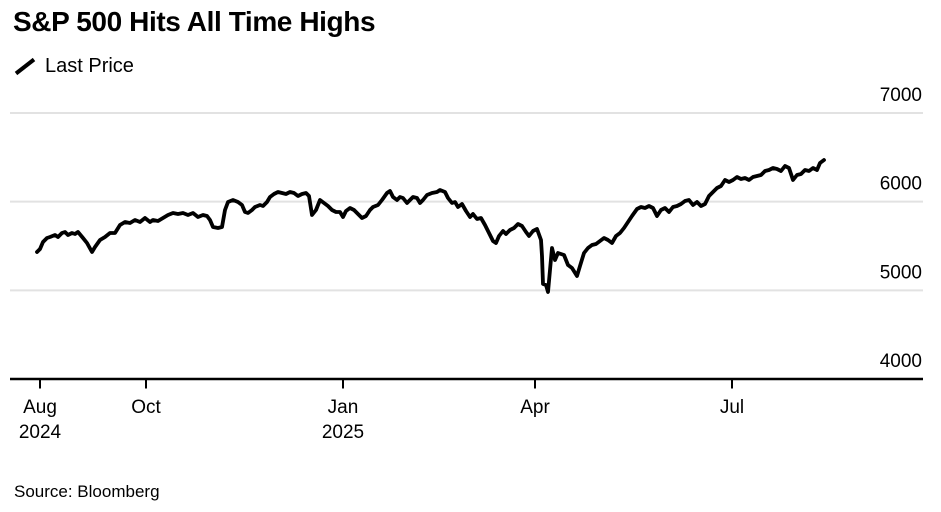 This screenshot has height=512, width=941. What do you see at coordinates (901, 184) in the screenshot?
I see `y-axis-label-6000: 6000` at bounding box center [901, 184].